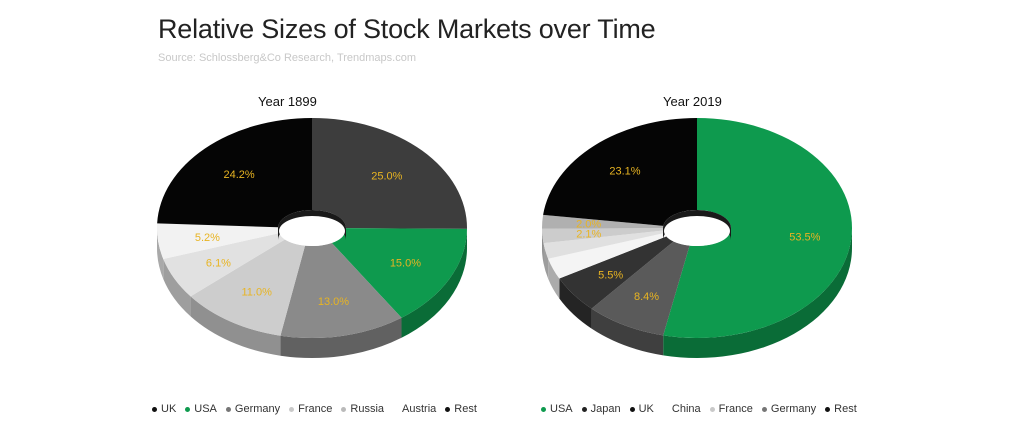 The height and width of the screenshot is (426, 1024). What do you see at coordinates (419, 409) in the screenshot?
I see `legend-label: Austria` at bounding box center [419, 409].